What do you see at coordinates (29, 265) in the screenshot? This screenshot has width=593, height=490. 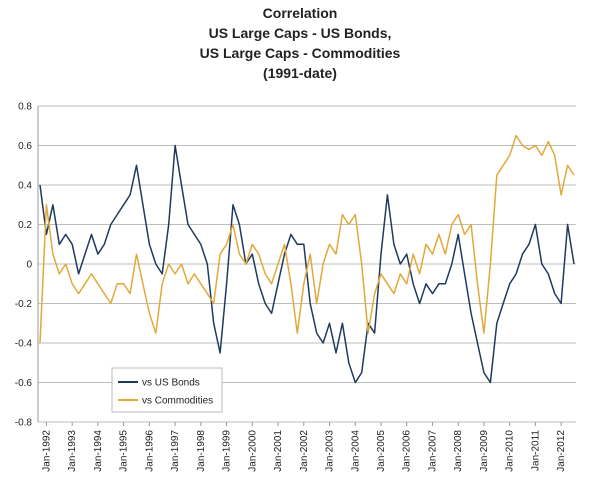 I see `y-tick-label: 0` at bounding box center [29, 265].